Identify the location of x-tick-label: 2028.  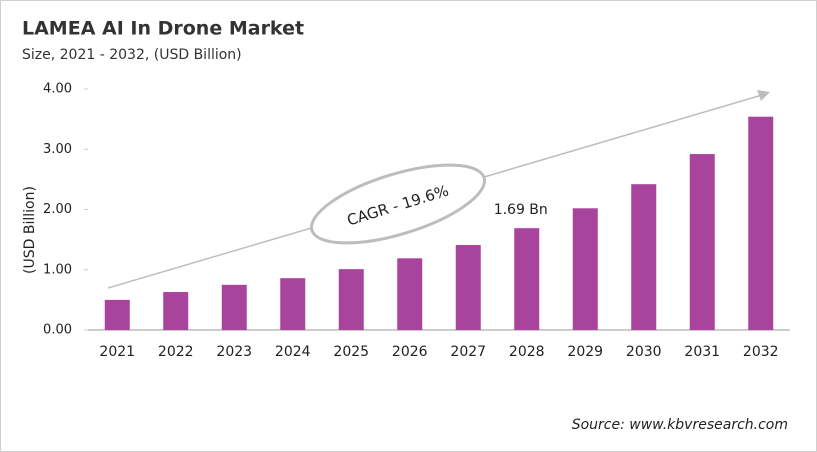
(527, 352).